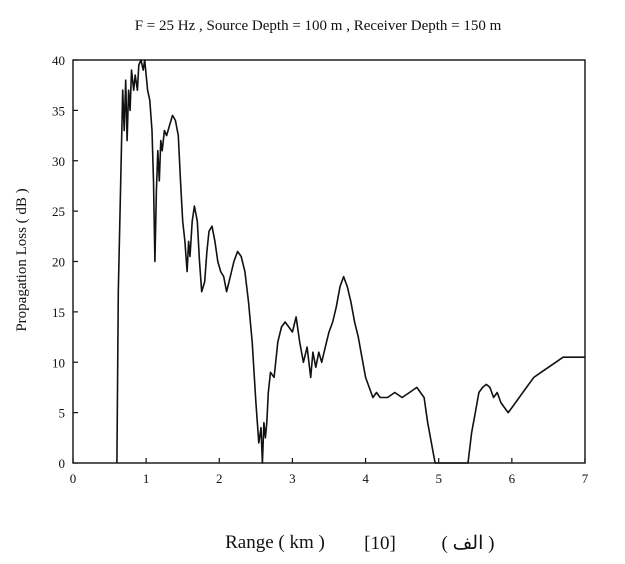 The width and height of the screenshot is (625, 564). I want to click on y-tick-label: 30, so click(58, 161).